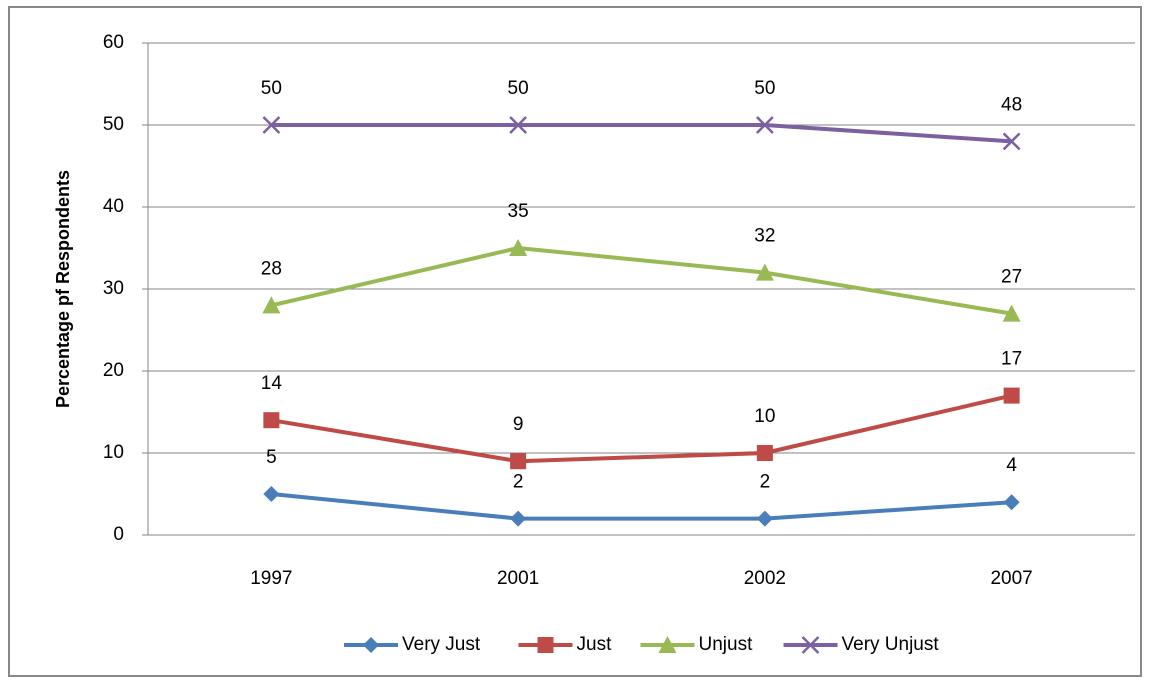 The height and width of the screenshot is (682, 1151). What do you see at coordinates (113, 452) in the screenshot?
I see `y-tick-label: 10` at bounding box center [113, 452].